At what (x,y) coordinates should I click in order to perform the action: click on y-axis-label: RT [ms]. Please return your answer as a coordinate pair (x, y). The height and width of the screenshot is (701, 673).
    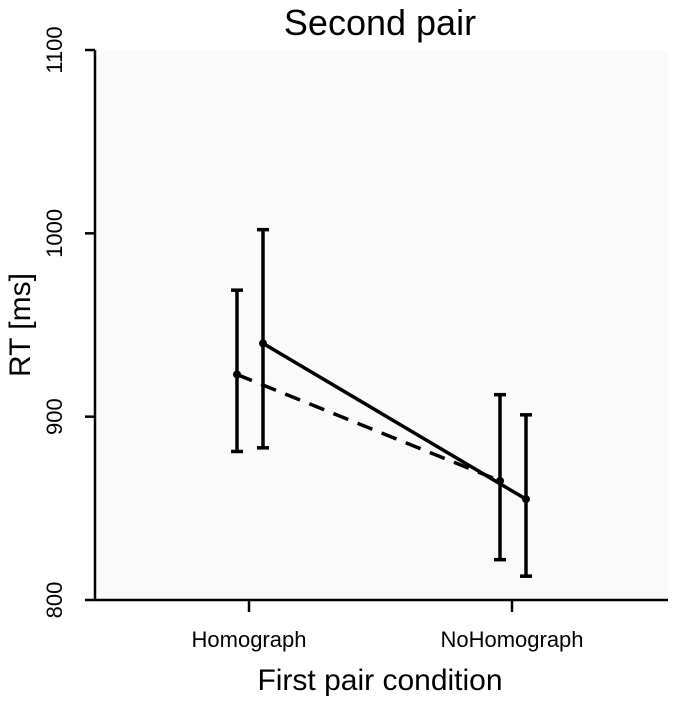
    Looking at the image, I should click on (20, 325).